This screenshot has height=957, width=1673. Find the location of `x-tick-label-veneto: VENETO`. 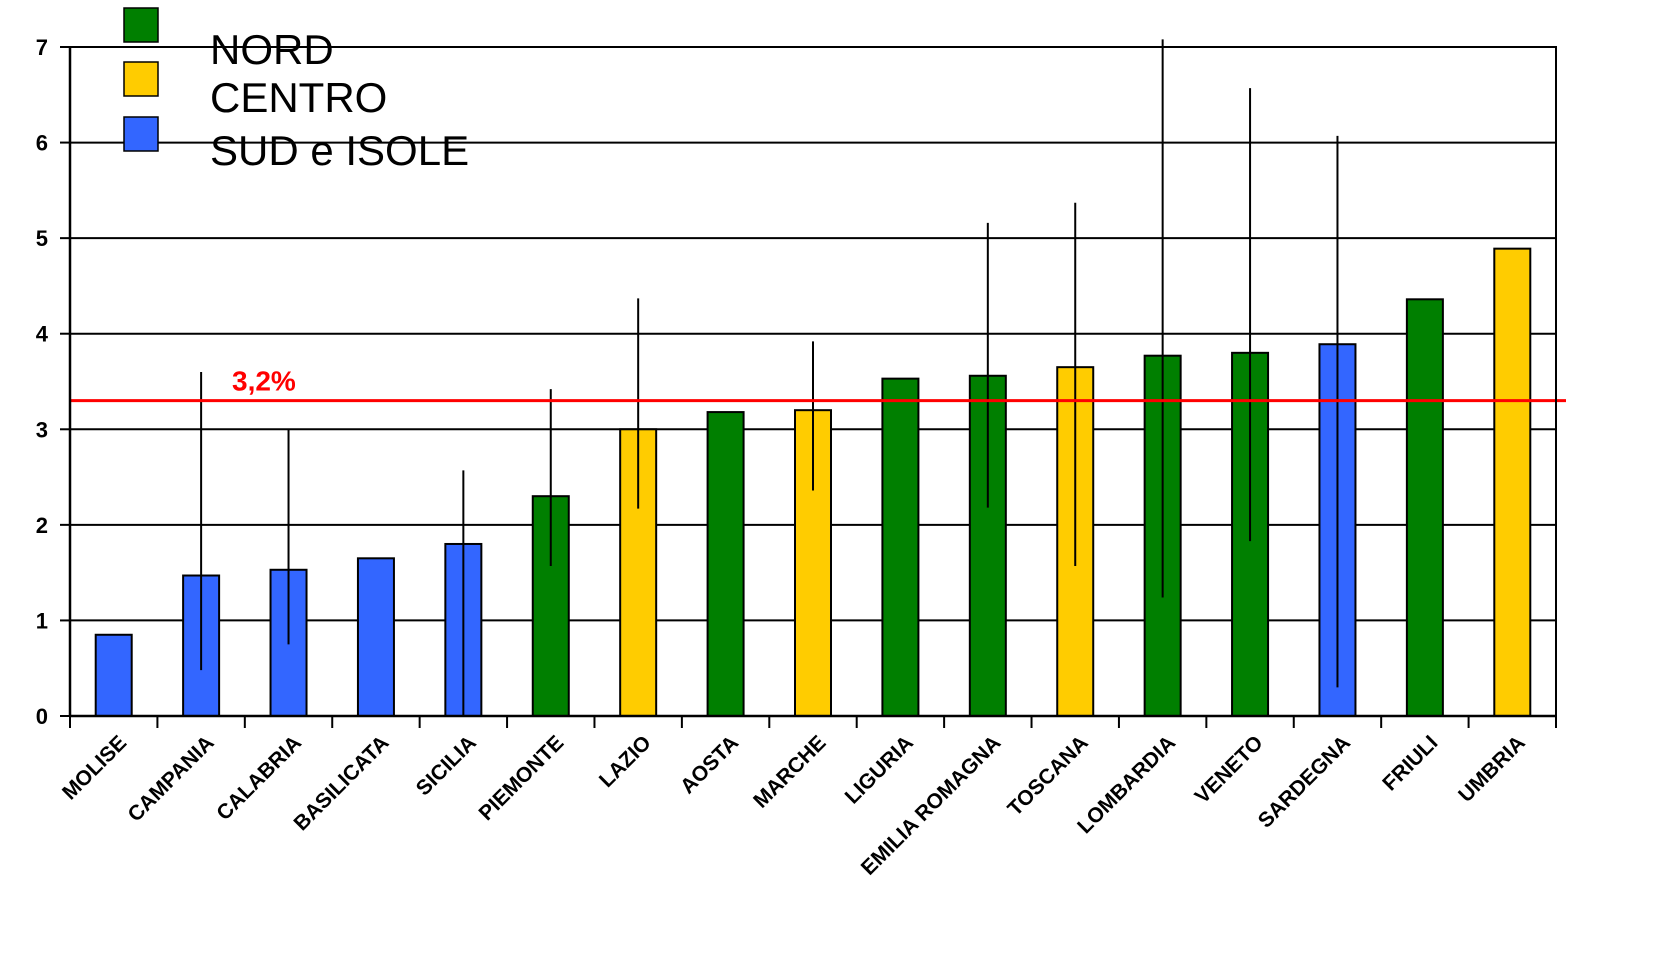

x-tick-label-veneto: VENETO is located at coordinates (1229, 769).